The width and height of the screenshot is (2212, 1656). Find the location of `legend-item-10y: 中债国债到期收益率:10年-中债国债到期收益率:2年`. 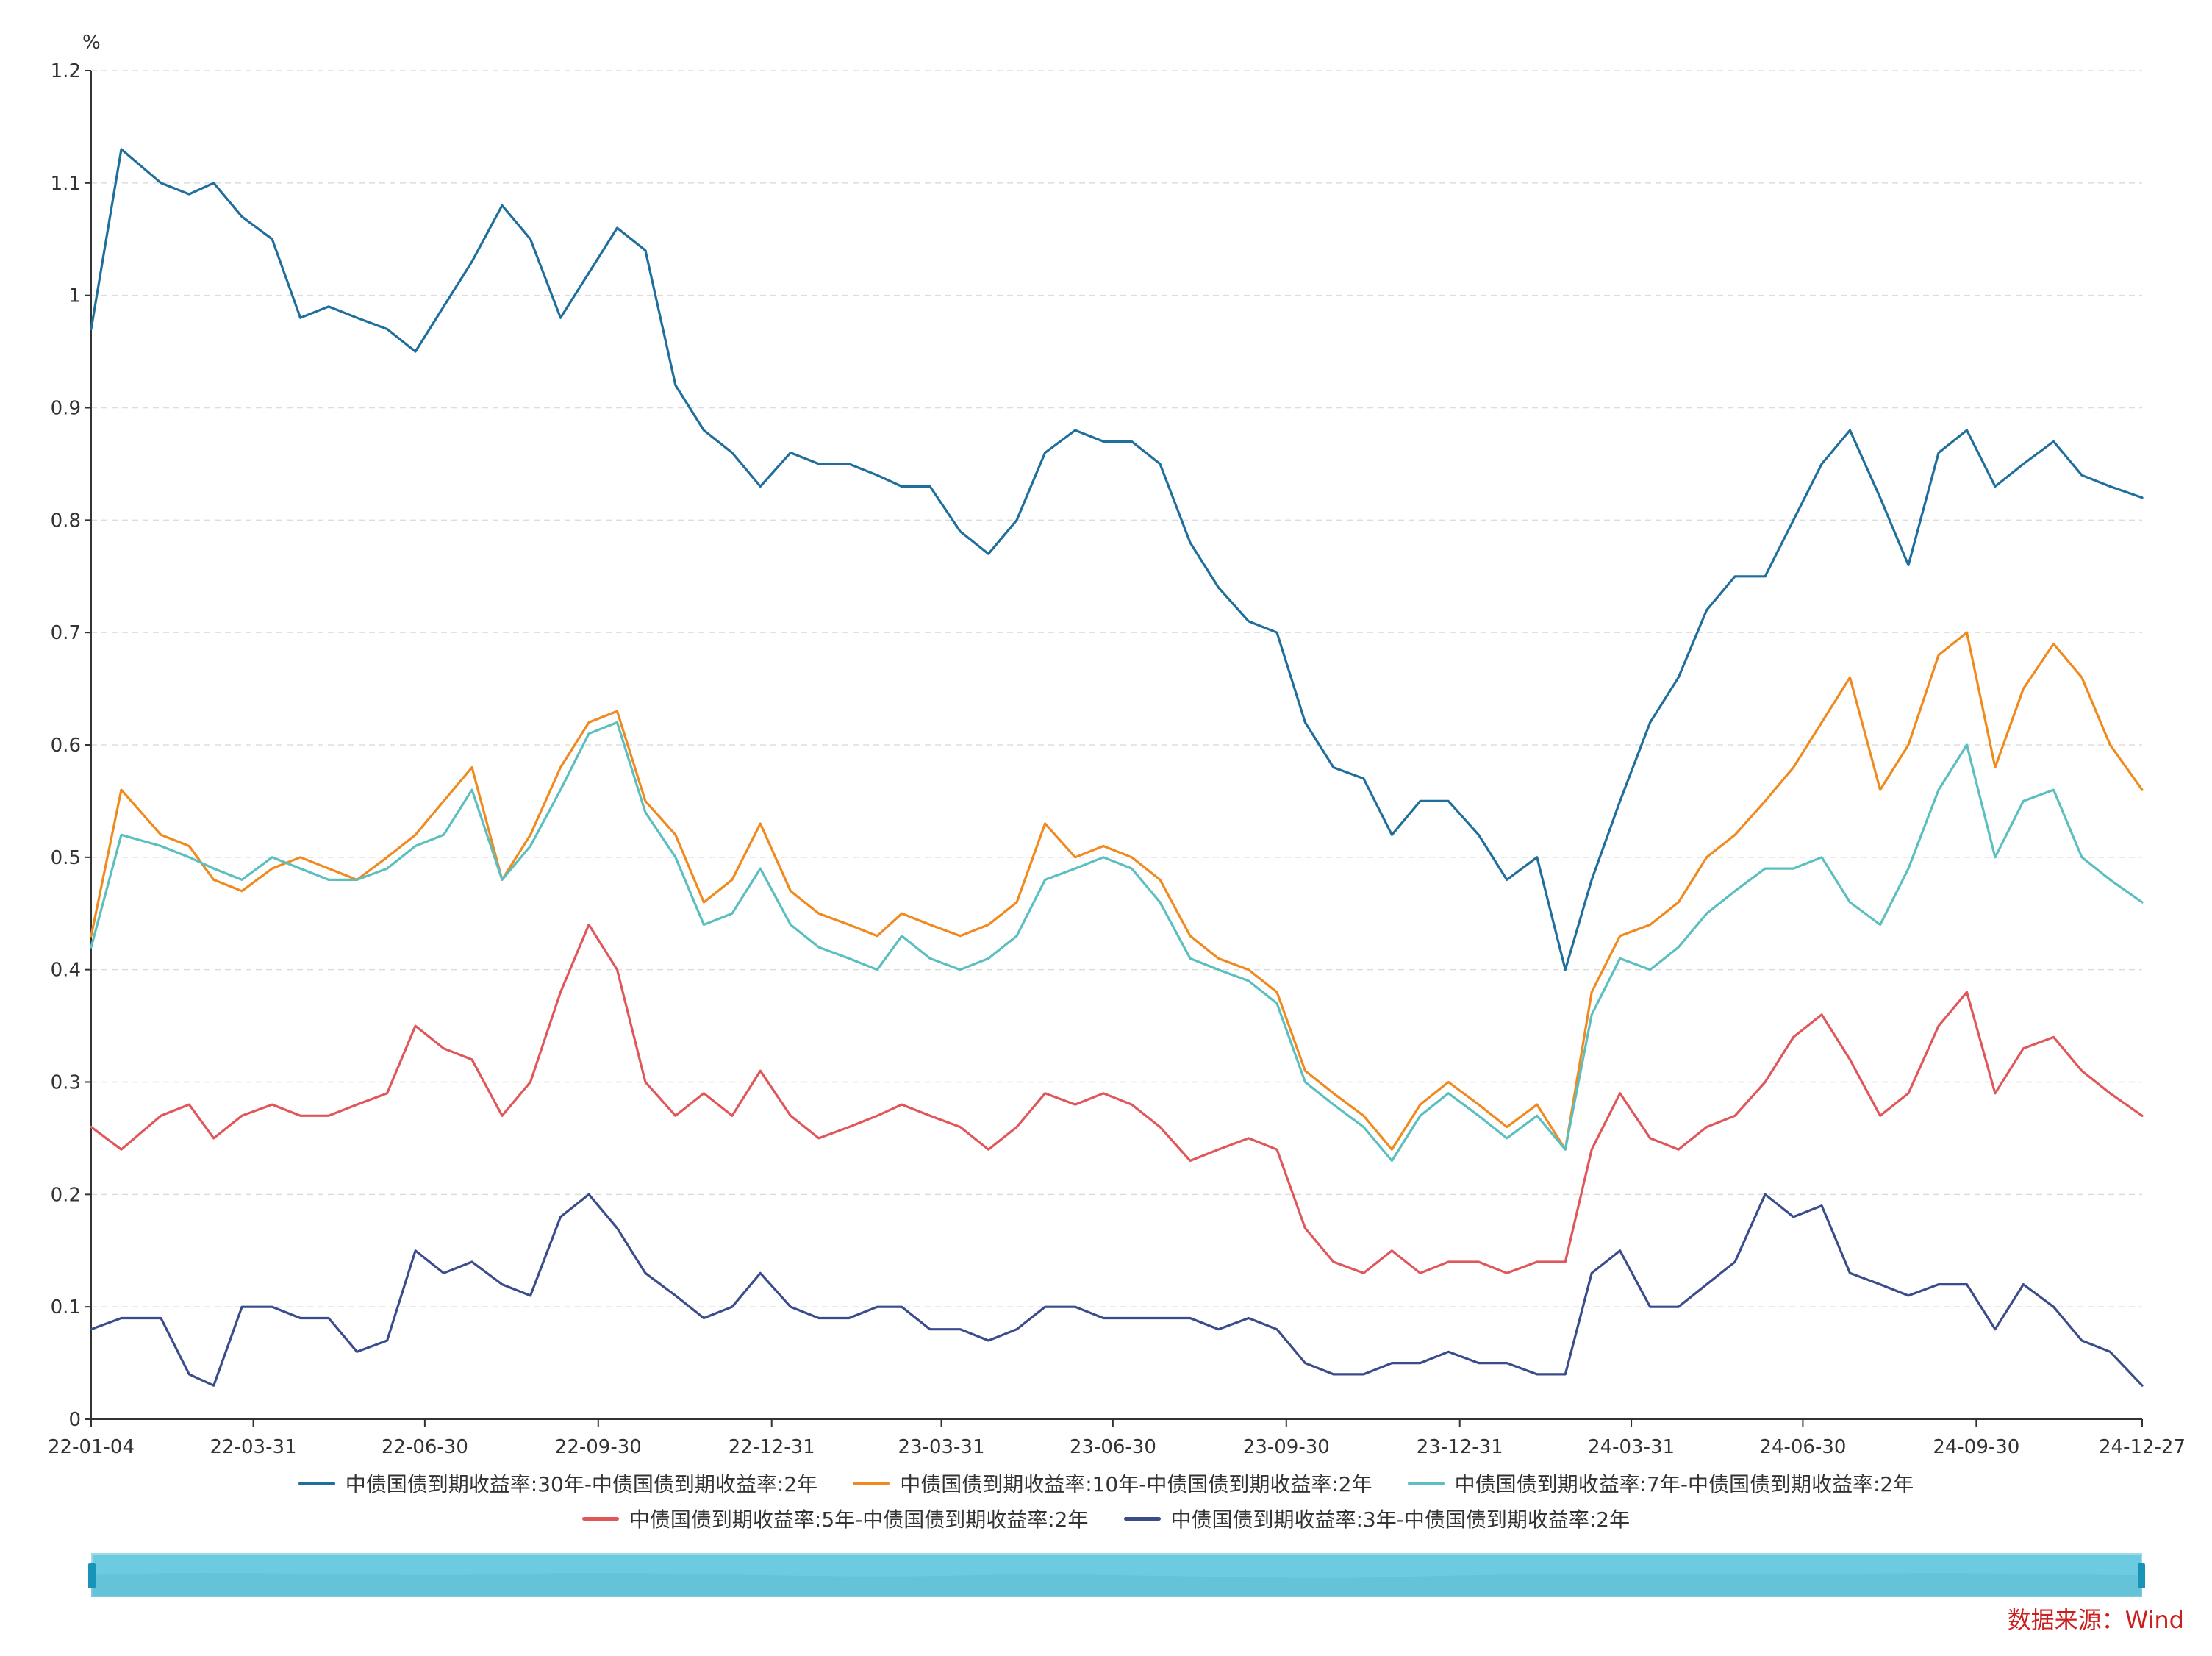

legend-item-10y: 中债国债到期收益率:10年-中债国债到期收益率:2年 is located at coordinates (1112, 1483).